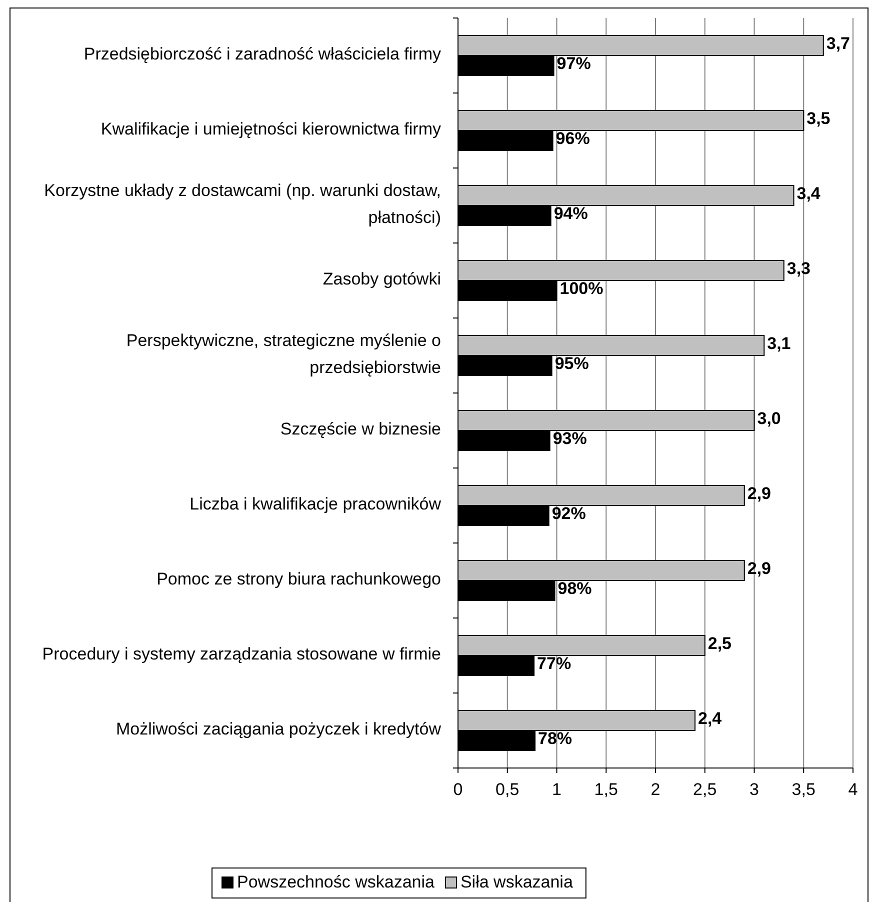 The image size is (875, 902). I want to click on data-label: 92%, so click(569, 513).